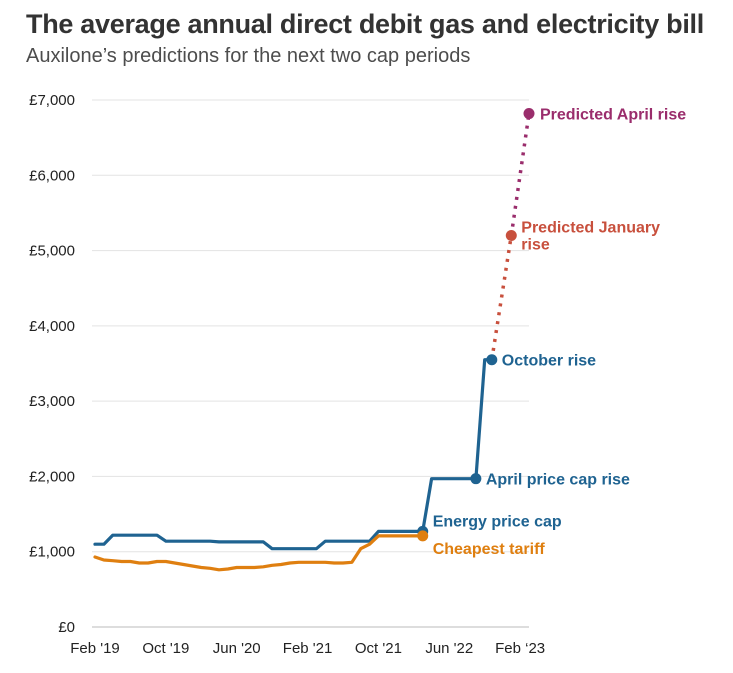 The width and height of the screenshot is (733, 673). I want to click on annotation-label: October rise, so click(549, 361).